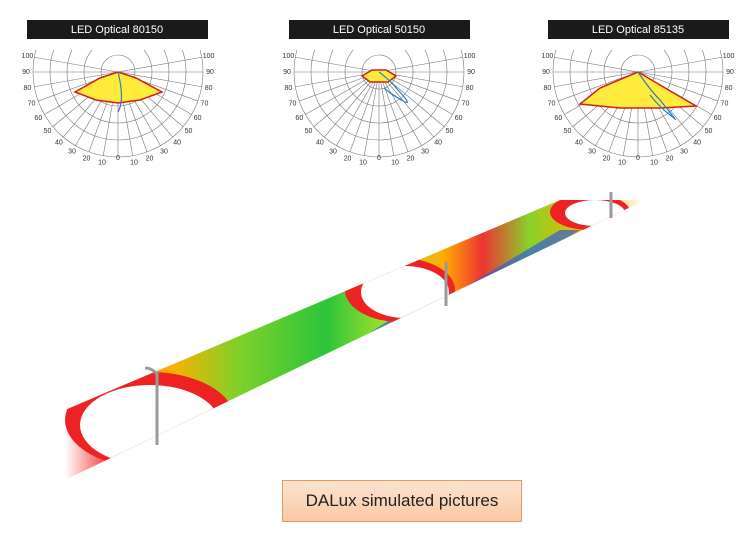 The image size is (750, 552). Describe the element at coordinates (117, 30) in the screenshot. I see `panel-title: LED Optical 80150` at that location.